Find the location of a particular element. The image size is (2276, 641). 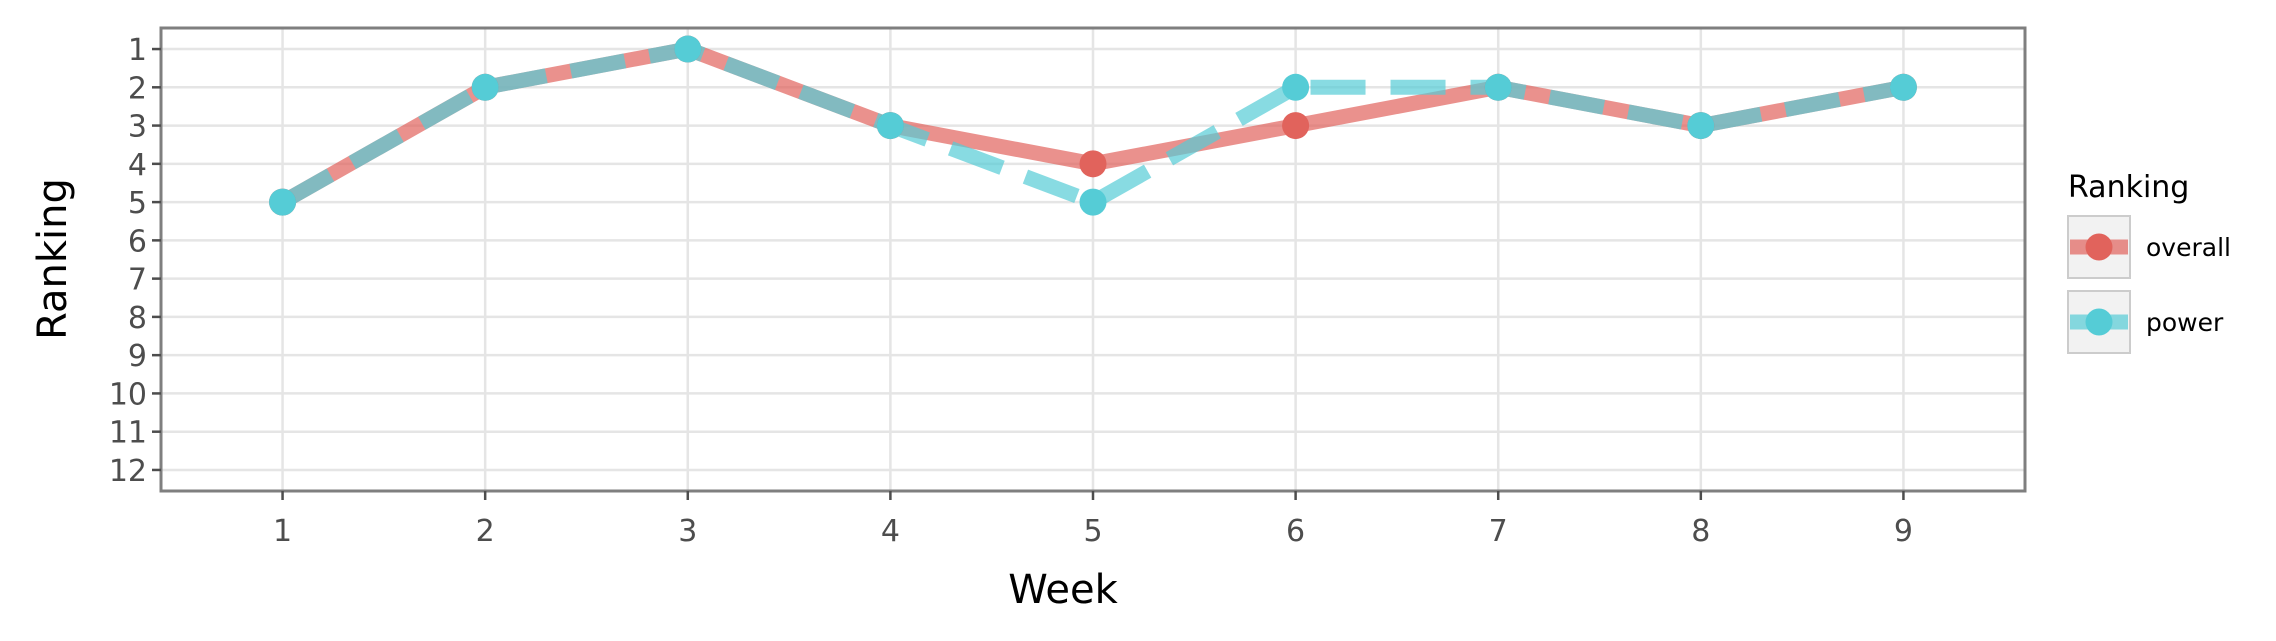

x-tick-label: 9 is located at coordinates (1903, 531).